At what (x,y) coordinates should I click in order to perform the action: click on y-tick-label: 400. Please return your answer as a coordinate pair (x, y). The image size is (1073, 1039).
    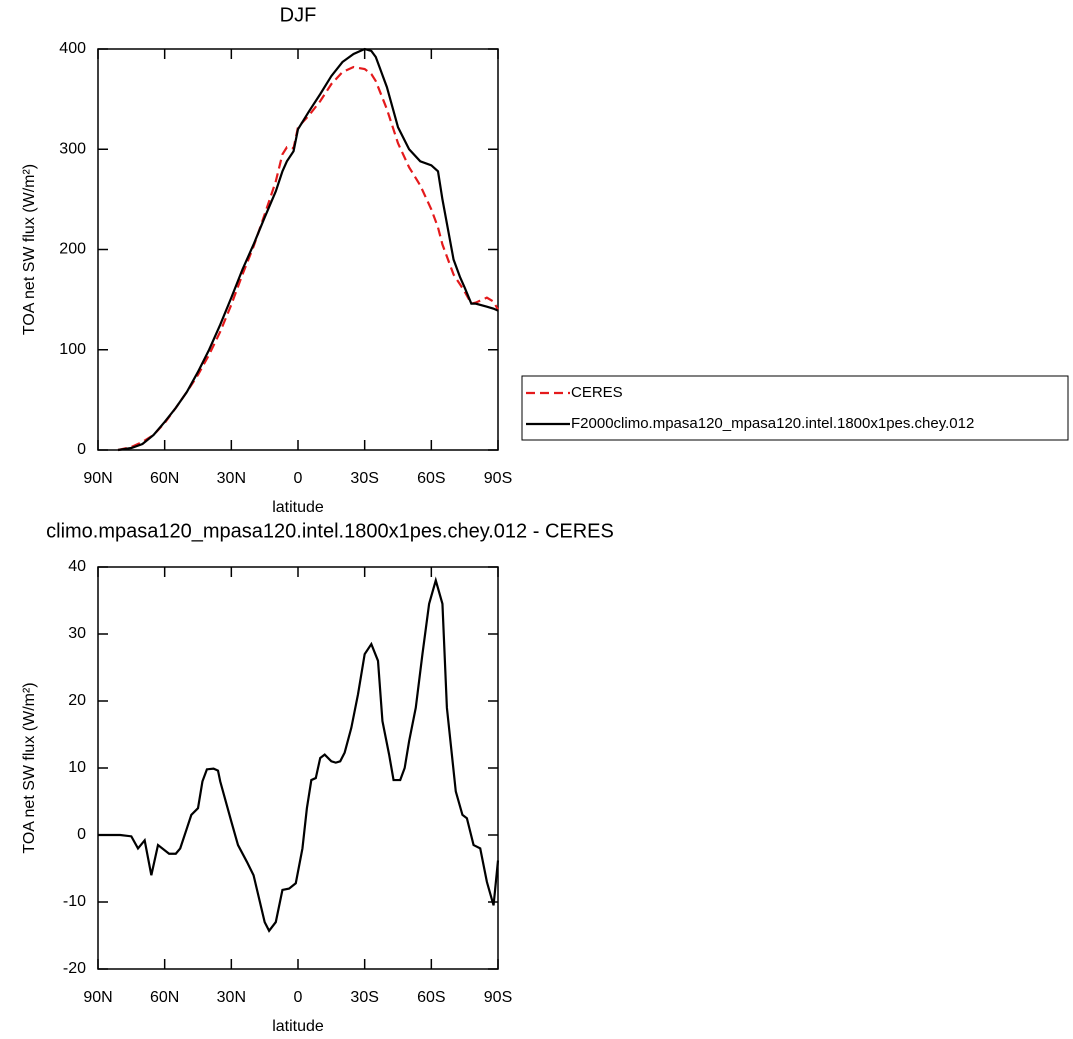
    Looking at the image, I should click on (72, 48).